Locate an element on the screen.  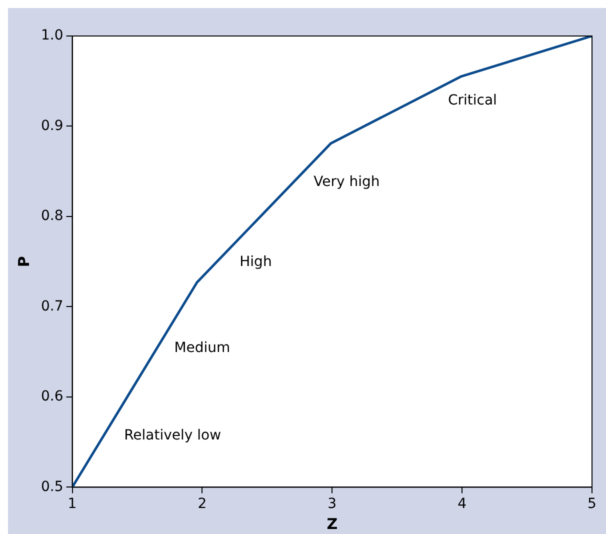
y-tick-label: 1.0 is located at coordinates (52, 36).